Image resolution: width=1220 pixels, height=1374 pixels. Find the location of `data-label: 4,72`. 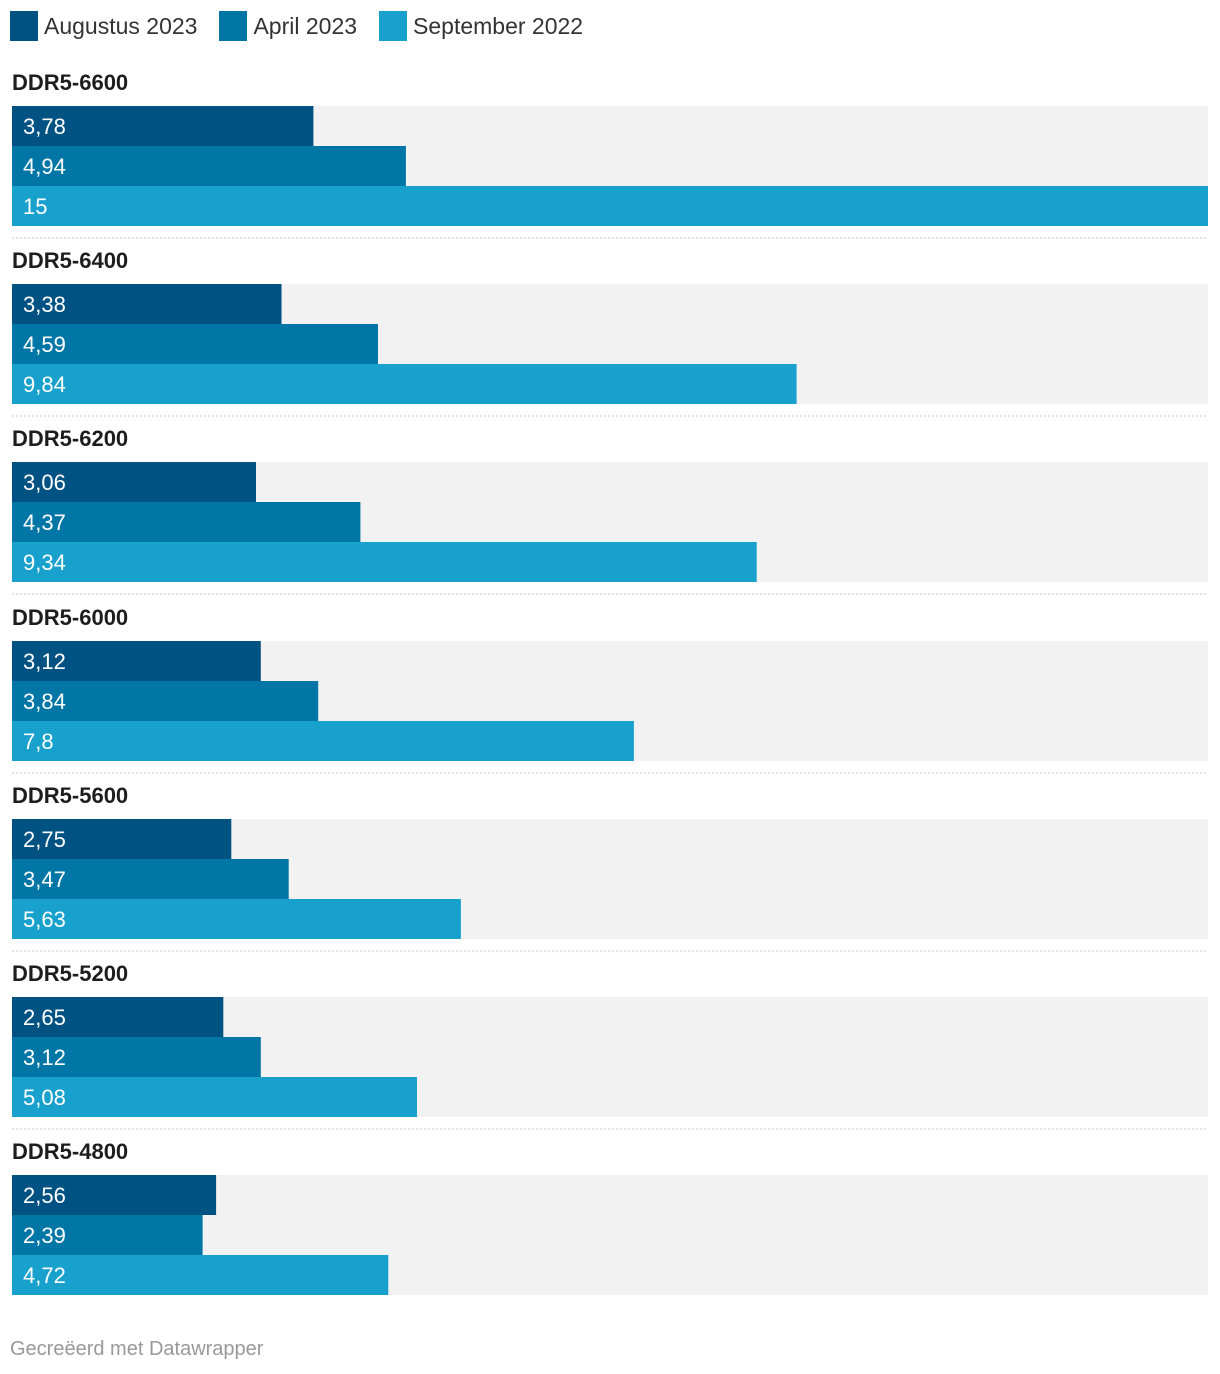

data-label: 4,72 is located at coordinates (44, 1275).